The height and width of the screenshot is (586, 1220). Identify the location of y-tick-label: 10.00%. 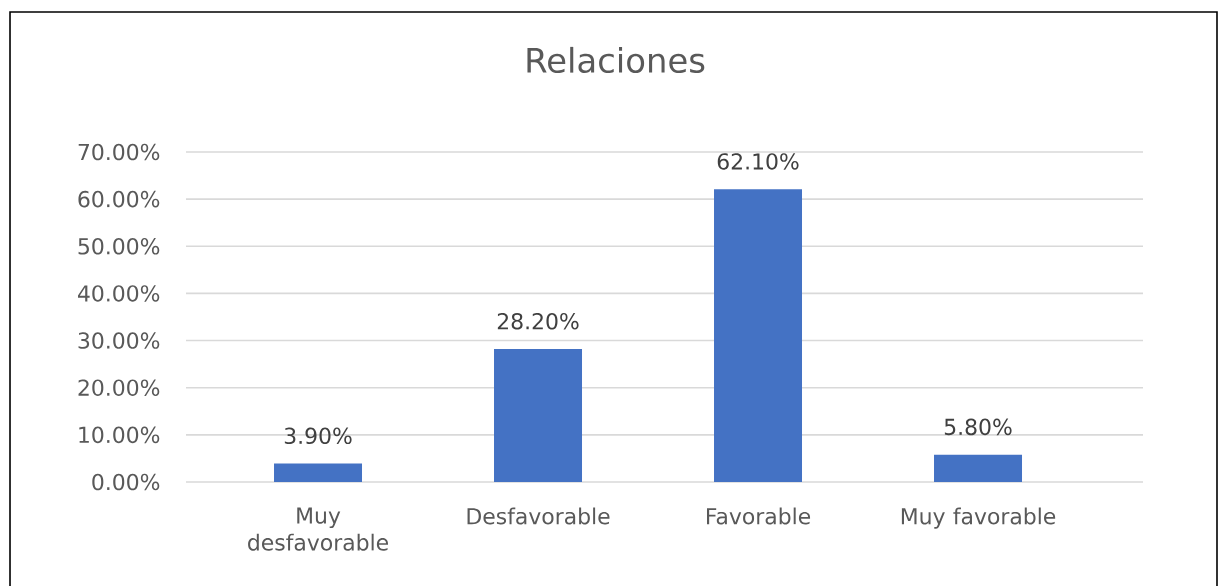
(119, 435).